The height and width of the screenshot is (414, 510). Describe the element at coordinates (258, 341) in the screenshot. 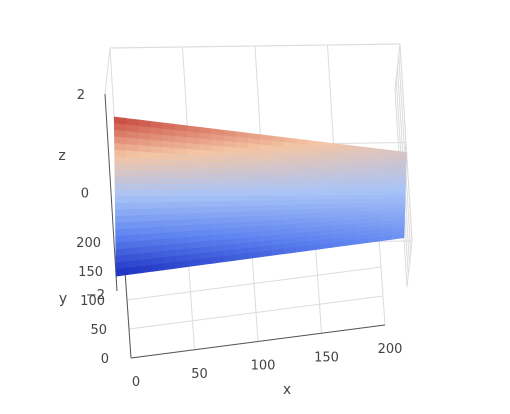

I see `x-axis-line` at that location.